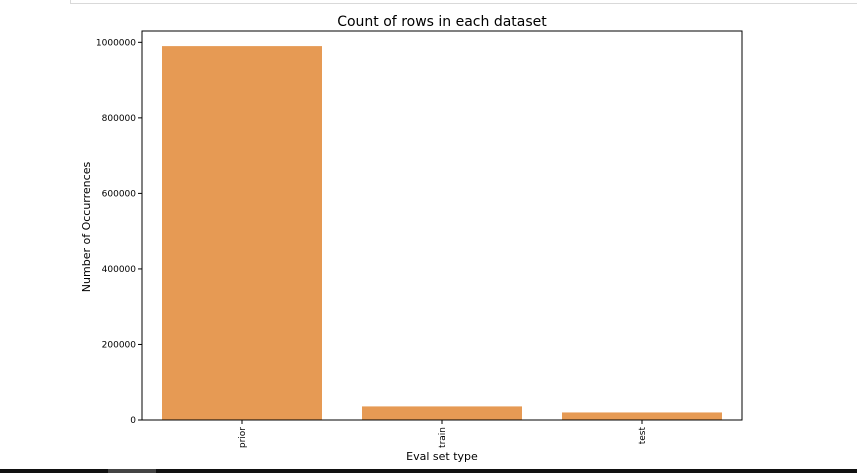 The height and width of the screenshot is (473, 857). I want to click on y-tick-label: 1000000, so click(116, 43).